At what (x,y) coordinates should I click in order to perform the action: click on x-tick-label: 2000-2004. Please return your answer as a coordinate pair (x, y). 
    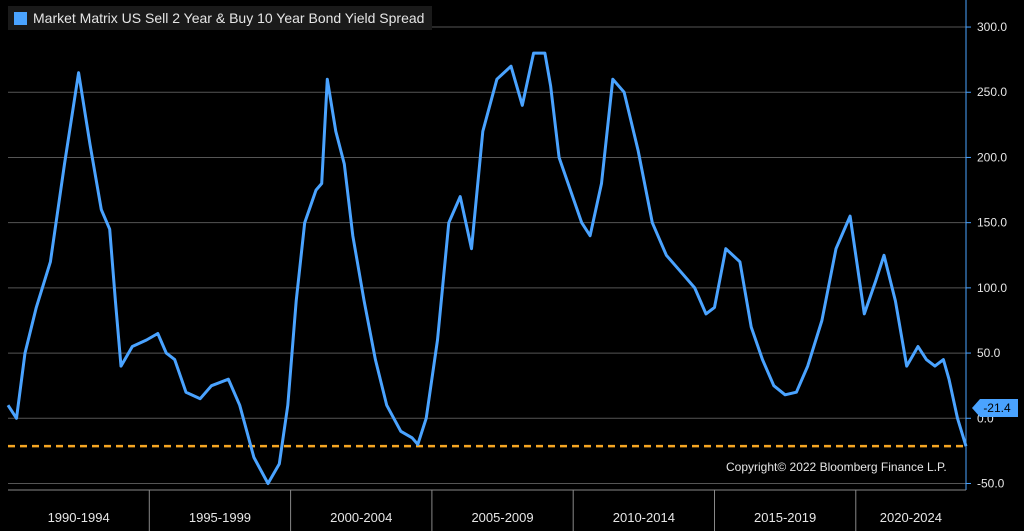
    Looking at the image, I should click on (361, 517).